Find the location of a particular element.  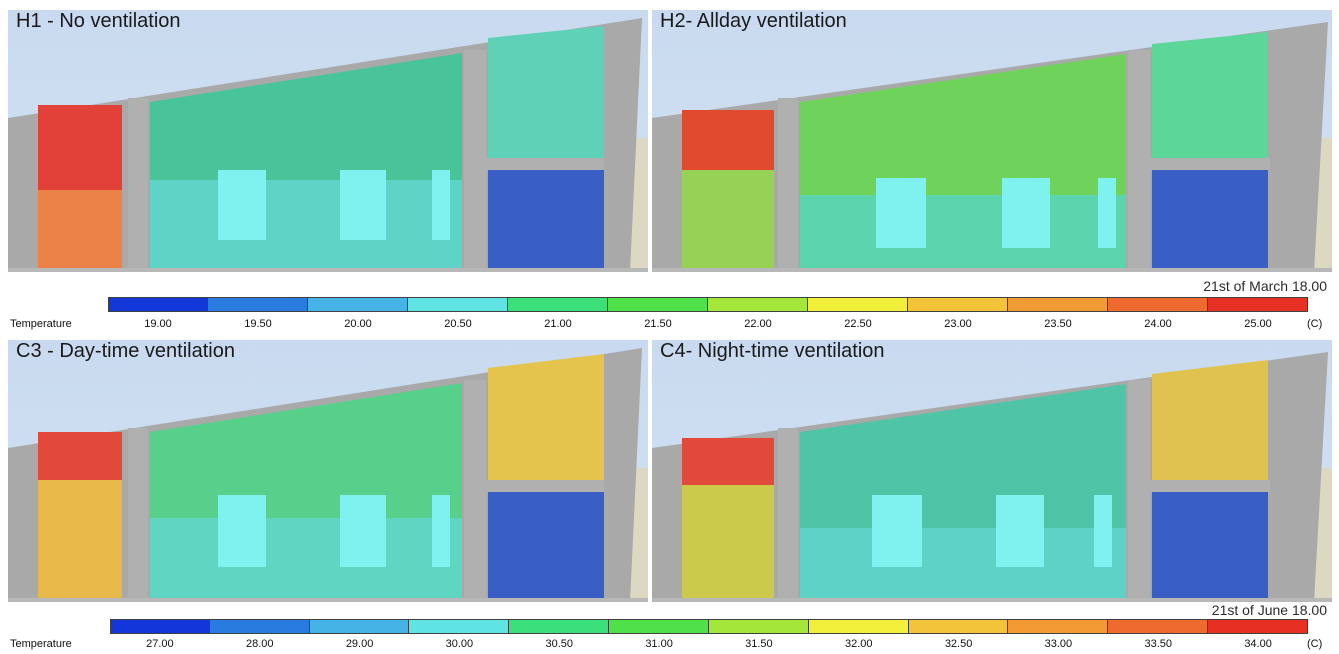

colorbar-june is located at coordinates (709, 626).